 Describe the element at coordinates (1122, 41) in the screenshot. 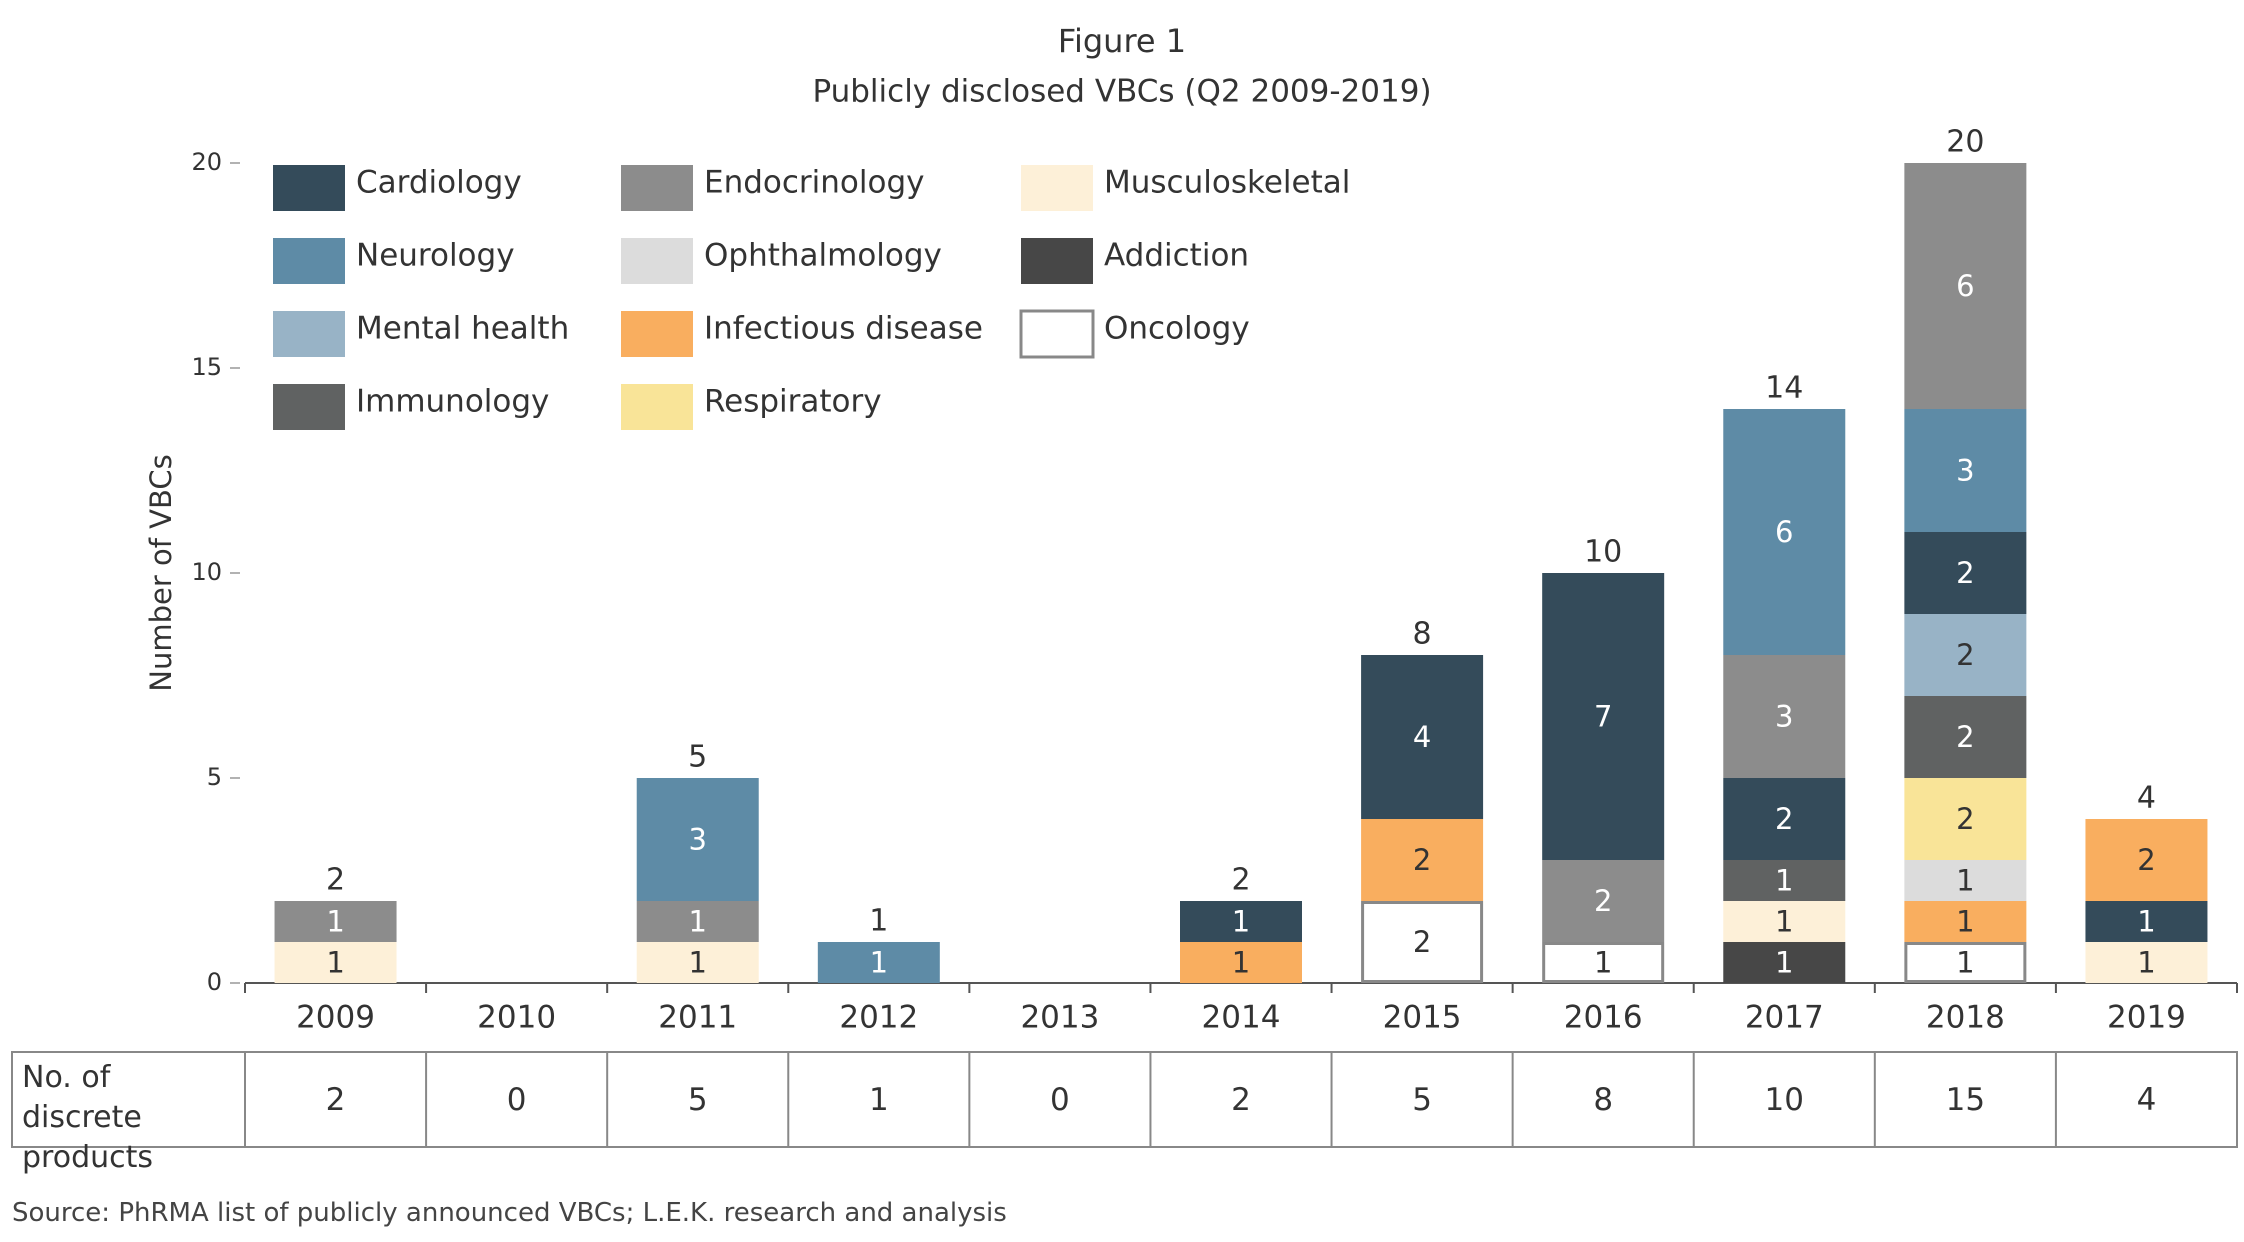

I see `chart-title: Figure 1` at that location.